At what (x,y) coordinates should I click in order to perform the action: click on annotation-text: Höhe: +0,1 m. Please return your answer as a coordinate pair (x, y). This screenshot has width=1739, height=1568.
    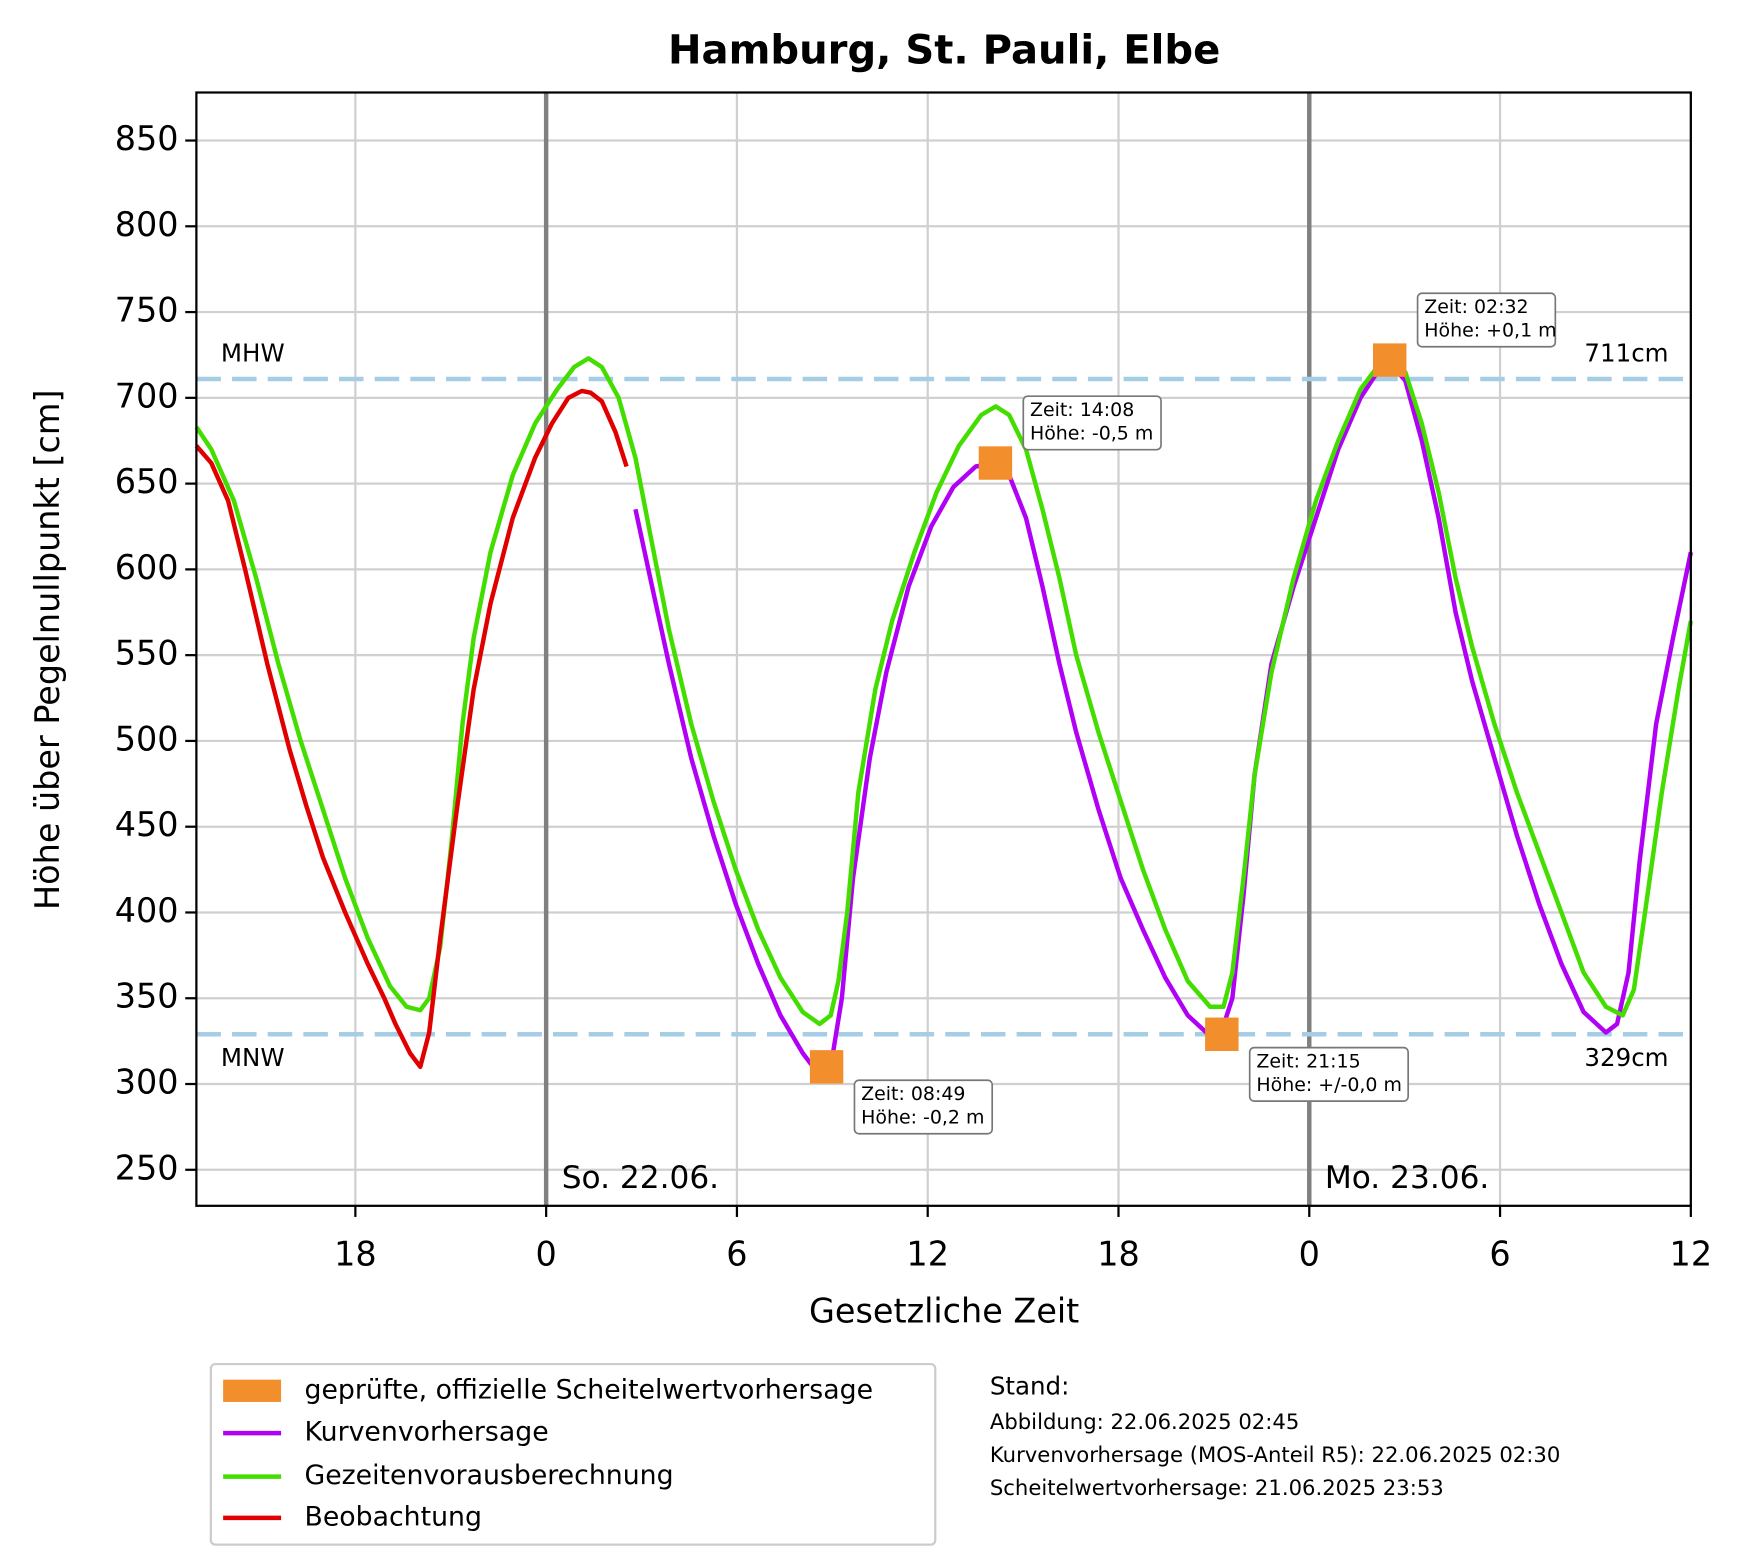
    Looking at the image, I should click on (1490, 331).